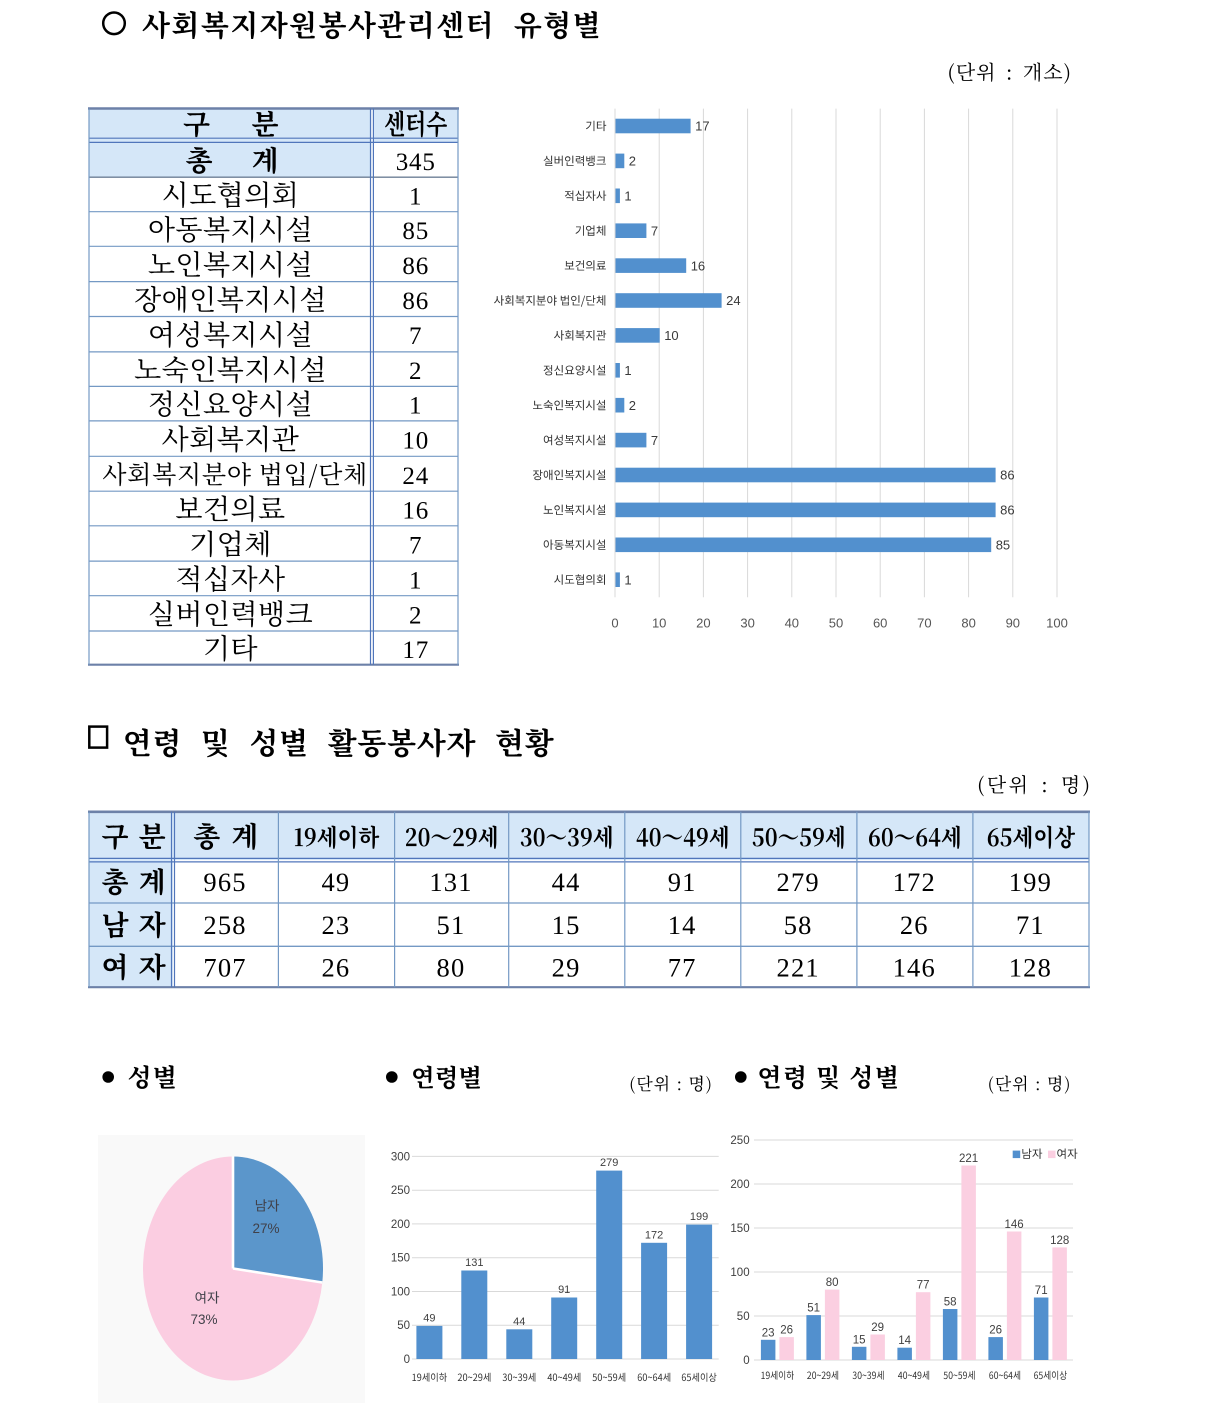  What do you see at coordinates (703, 623) in the screenshot?
I see `svg-text: 20` at bounding box center [703, 623].